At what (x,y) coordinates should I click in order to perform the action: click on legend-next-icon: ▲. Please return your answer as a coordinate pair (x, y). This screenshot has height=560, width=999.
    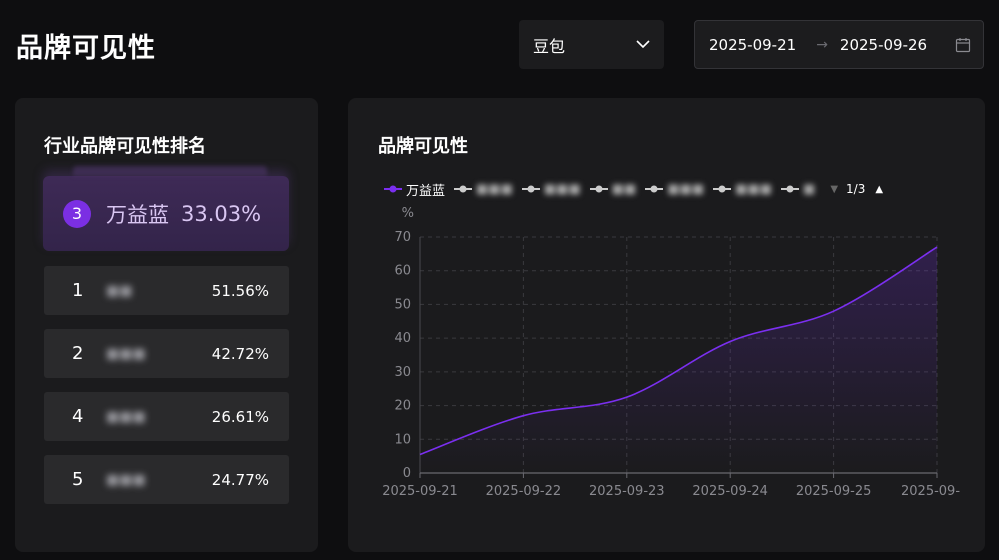
    Looking at the image, I should click on (879, 189).